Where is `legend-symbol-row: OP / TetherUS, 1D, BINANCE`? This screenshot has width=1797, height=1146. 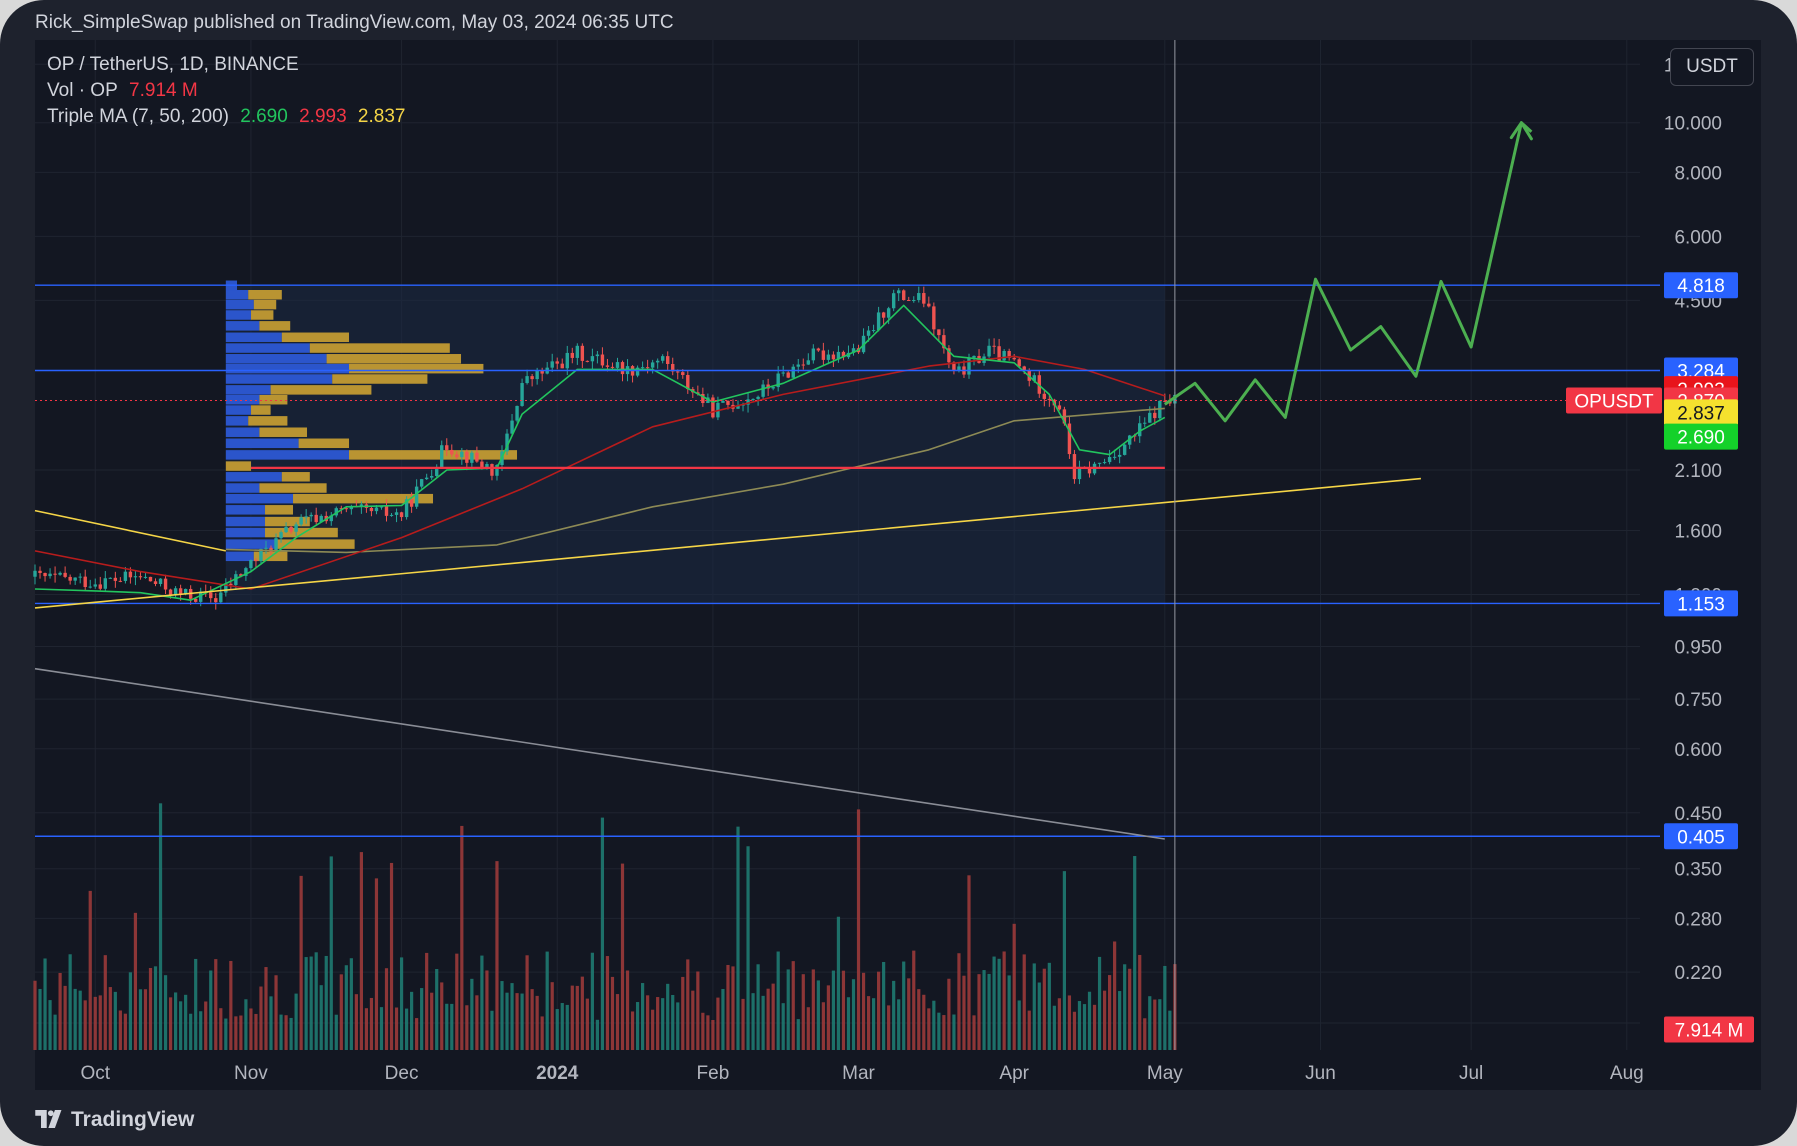
legend-symbol-row: OP / TetherUS, 1D, BINANCE is located at coordinates (229, 65).